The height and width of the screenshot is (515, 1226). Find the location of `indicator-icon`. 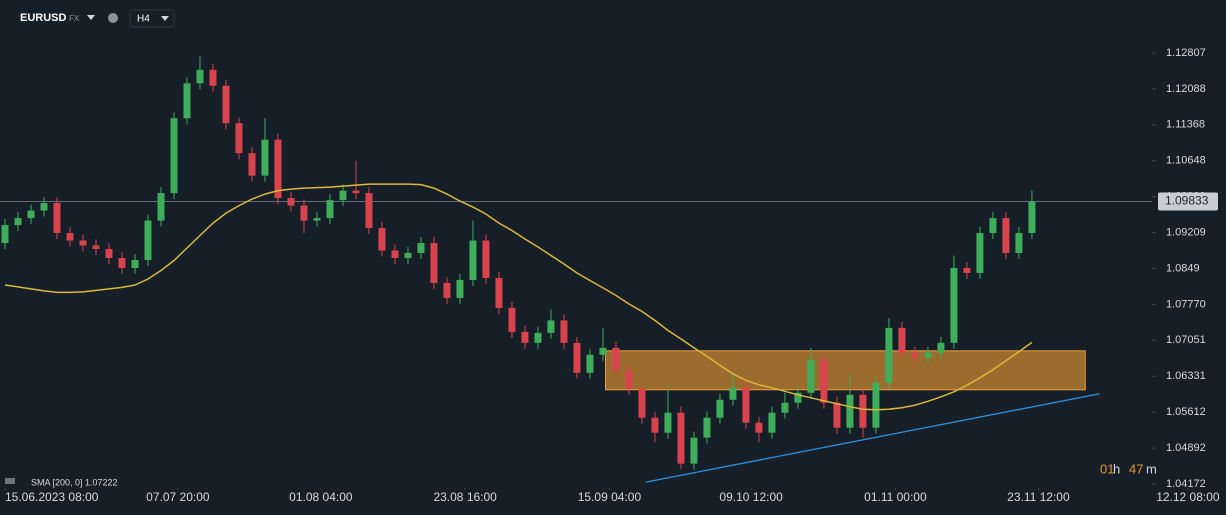

indicator-icon is located at coordinates (10, 481).